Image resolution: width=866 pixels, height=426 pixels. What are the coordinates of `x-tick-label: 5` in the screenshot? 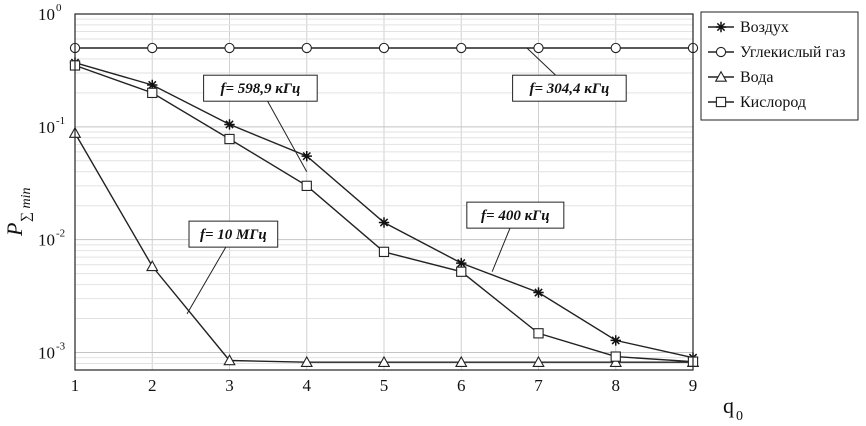 It's located at (384, 385).